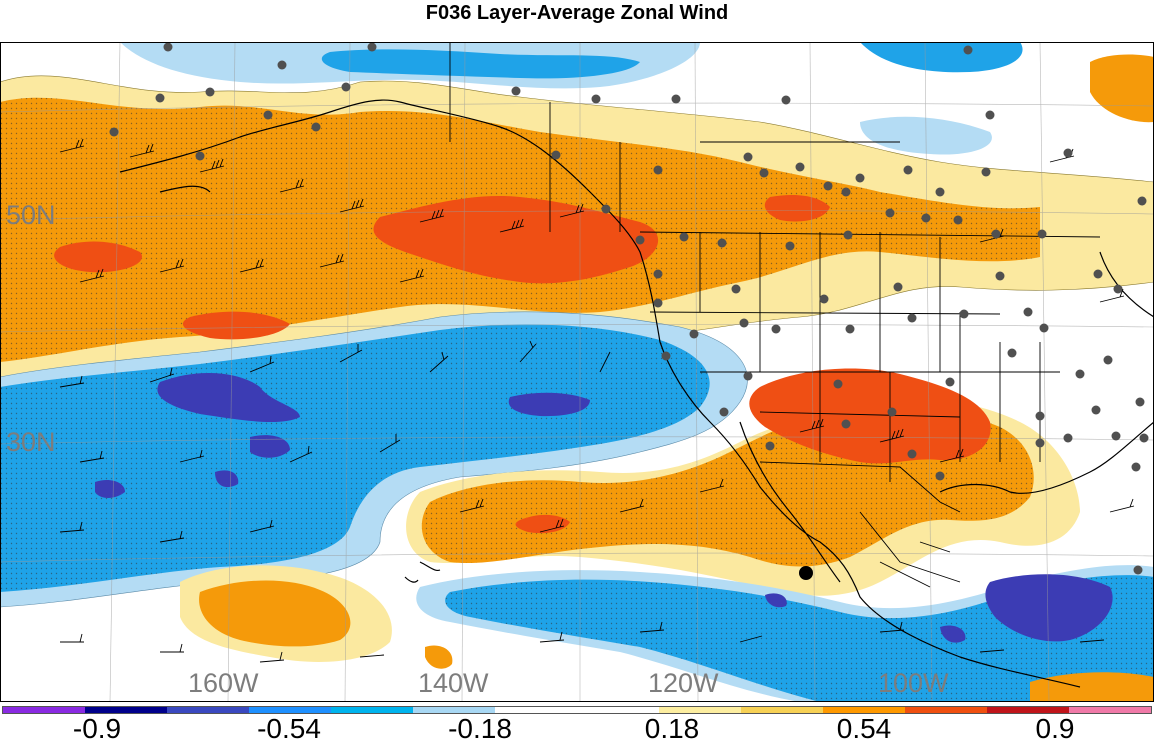  What do you see at coordinates (31, 442) in the screenshot?
I see `lat-label-30n: 30N` at bounding box center [31, 442].